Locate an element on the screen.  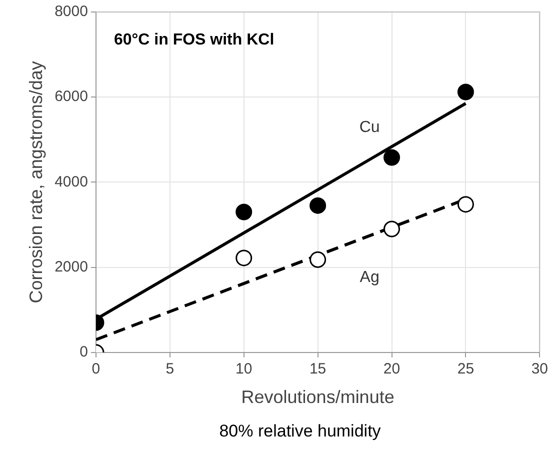
y-tick-label: 6000 is located at coordinates (71, 97).